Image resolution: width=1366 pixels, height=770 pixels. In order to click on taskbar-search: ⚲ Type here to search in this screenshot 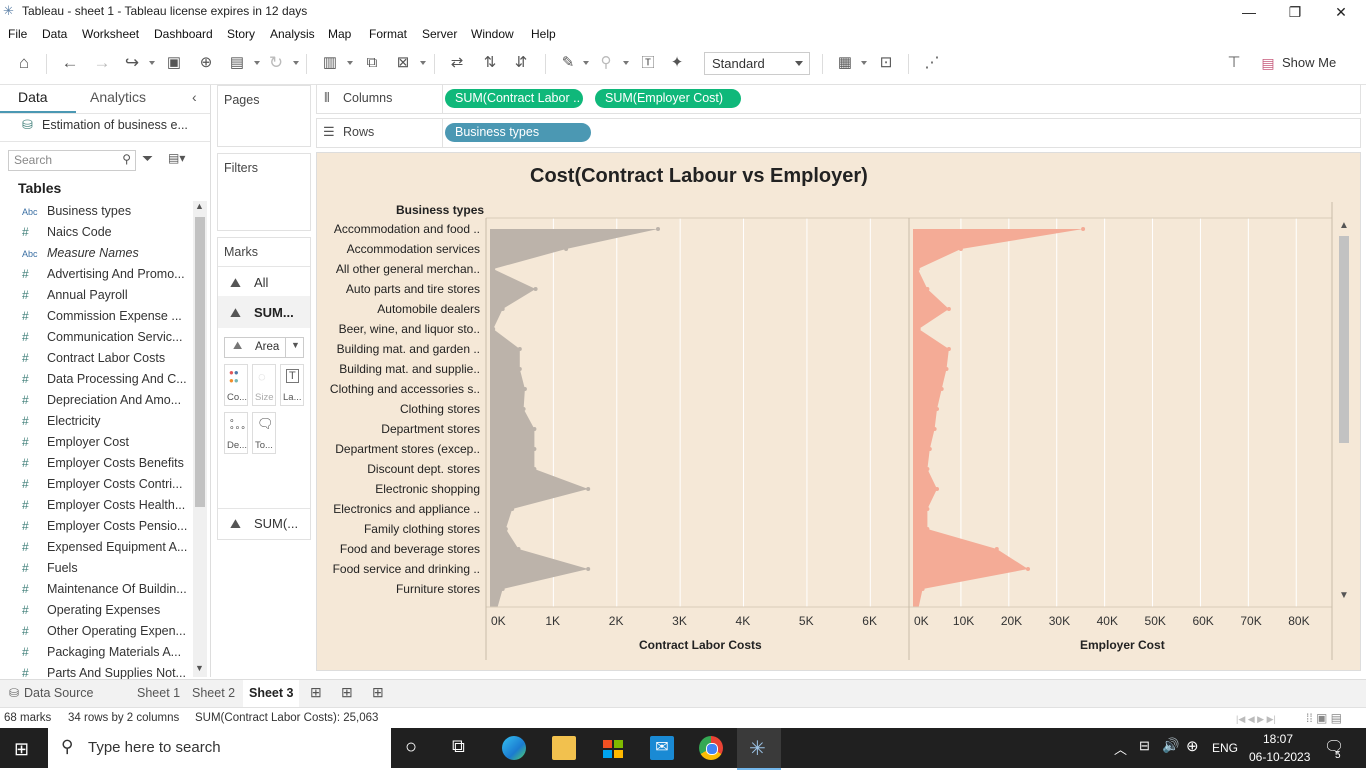, I will do `click(219, 748)`.